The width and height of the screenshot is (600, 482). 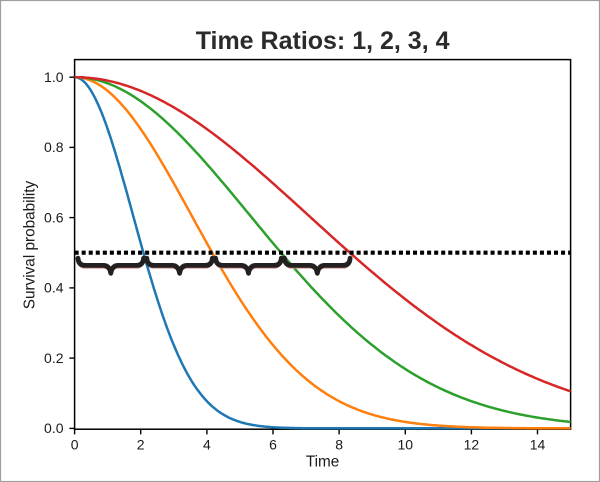 I want to click on svg-text: 10, so click(x=406, y=445).